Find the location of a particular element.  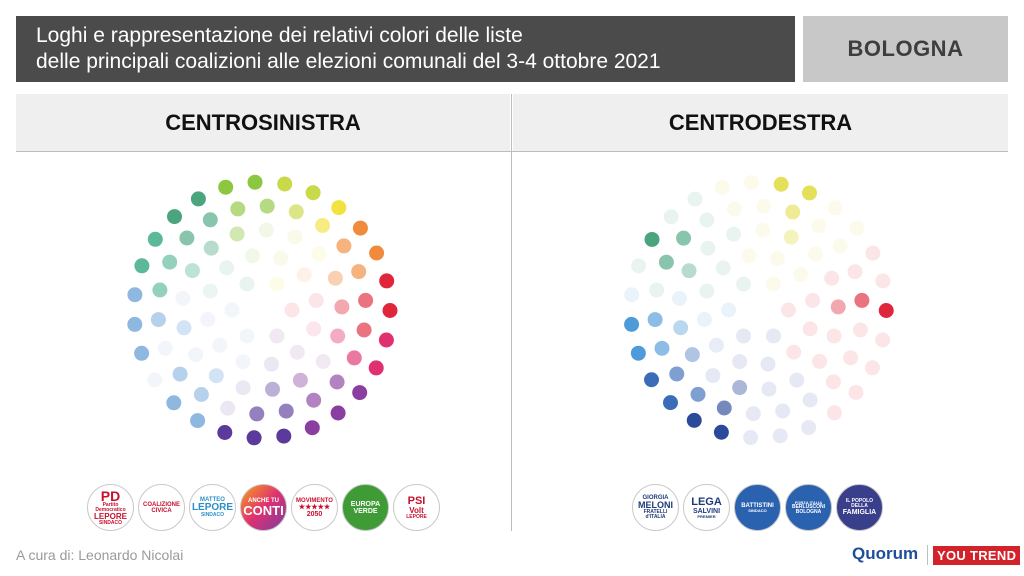

logo-text: BERLUSCONI is located at coordinates (808, 506).